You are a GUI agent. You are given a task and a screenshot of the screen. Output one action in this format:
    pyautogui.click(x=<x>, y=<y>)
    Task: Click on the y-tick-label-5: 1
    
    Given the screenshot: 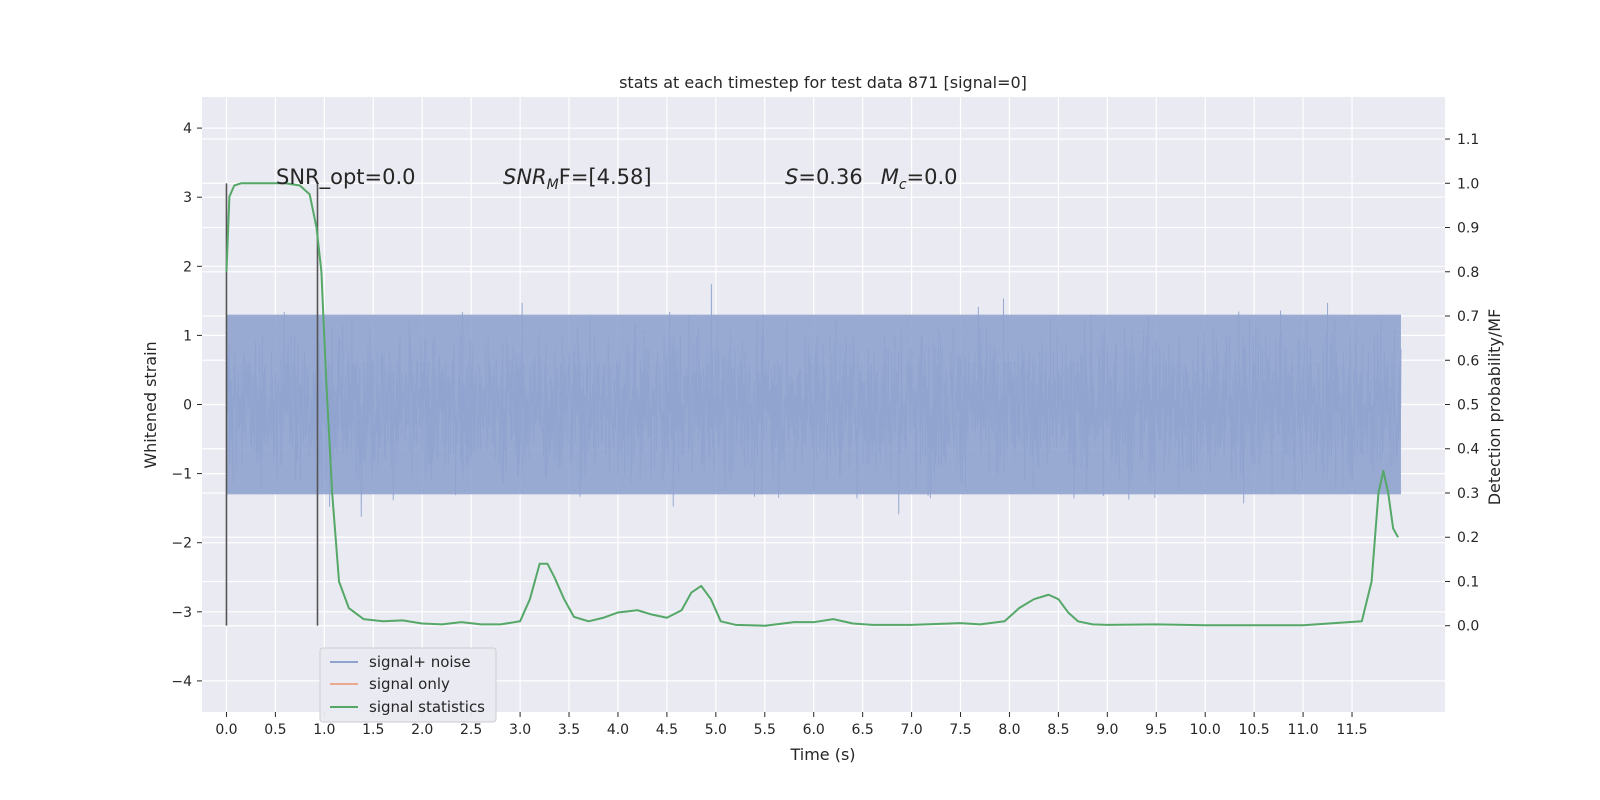 What is the action you would take?
    pyautogui.click(x=187, y=336)
    